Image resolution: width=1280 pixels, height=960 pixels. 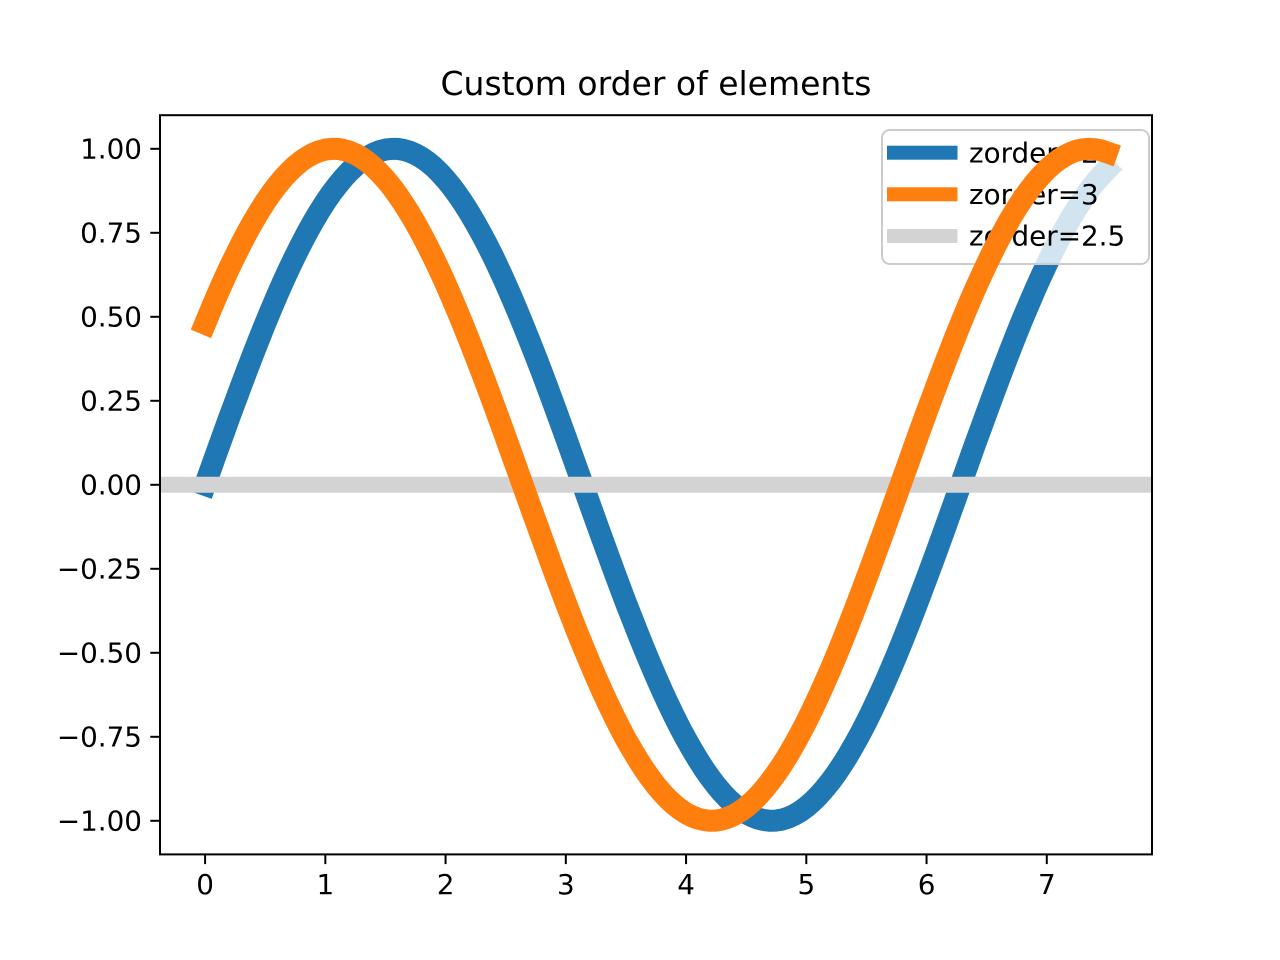 What do you see at coordinates (922, 152) in the screenshot?
I see `legend-swatch-zorder=2` at bounding box center [922, 152].